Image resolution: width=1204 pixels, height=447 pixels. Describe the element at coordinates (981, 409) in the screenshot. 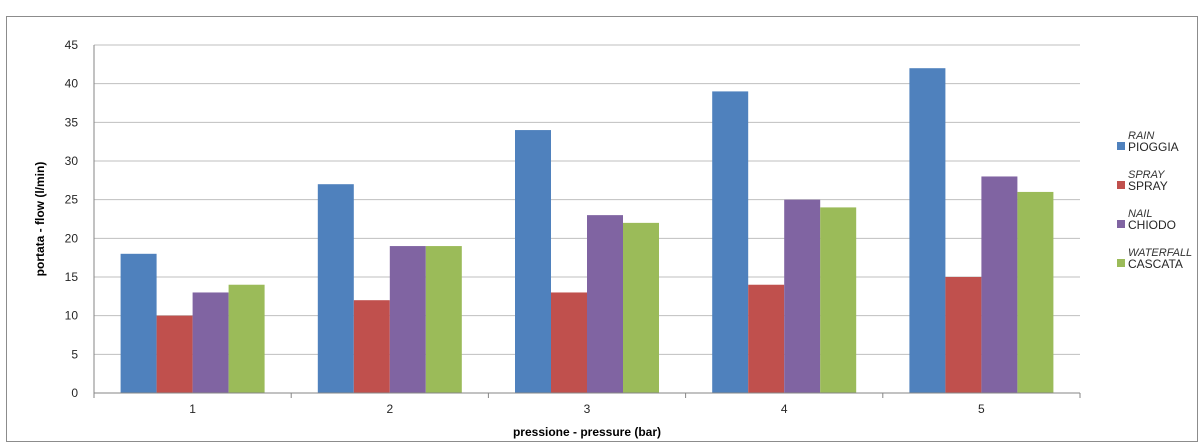

I see `x-tick-label: 5` at that location.